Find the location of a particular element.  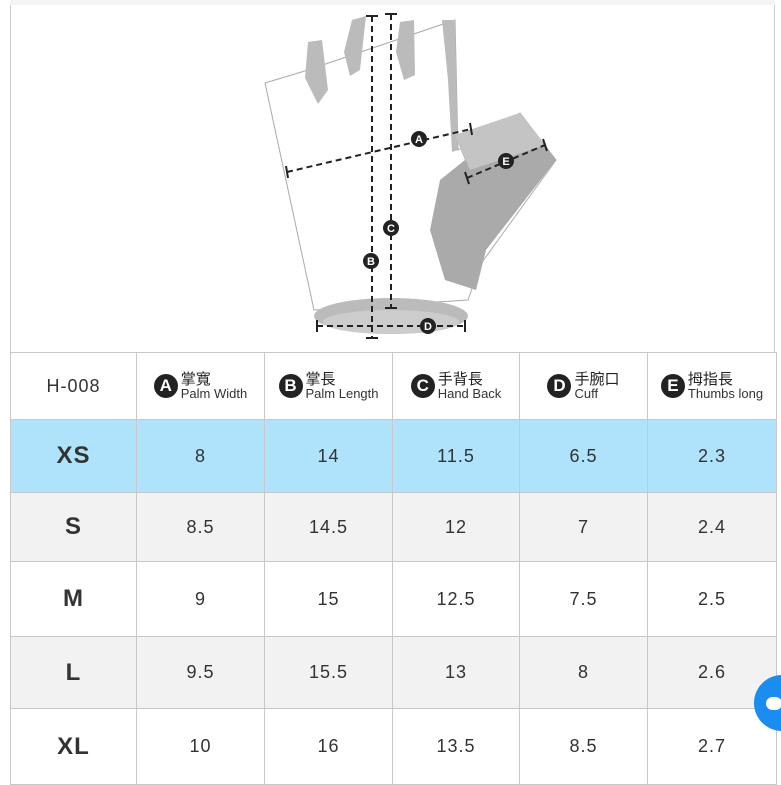

badge-b-icon: B is located at coordinates (290, 386).